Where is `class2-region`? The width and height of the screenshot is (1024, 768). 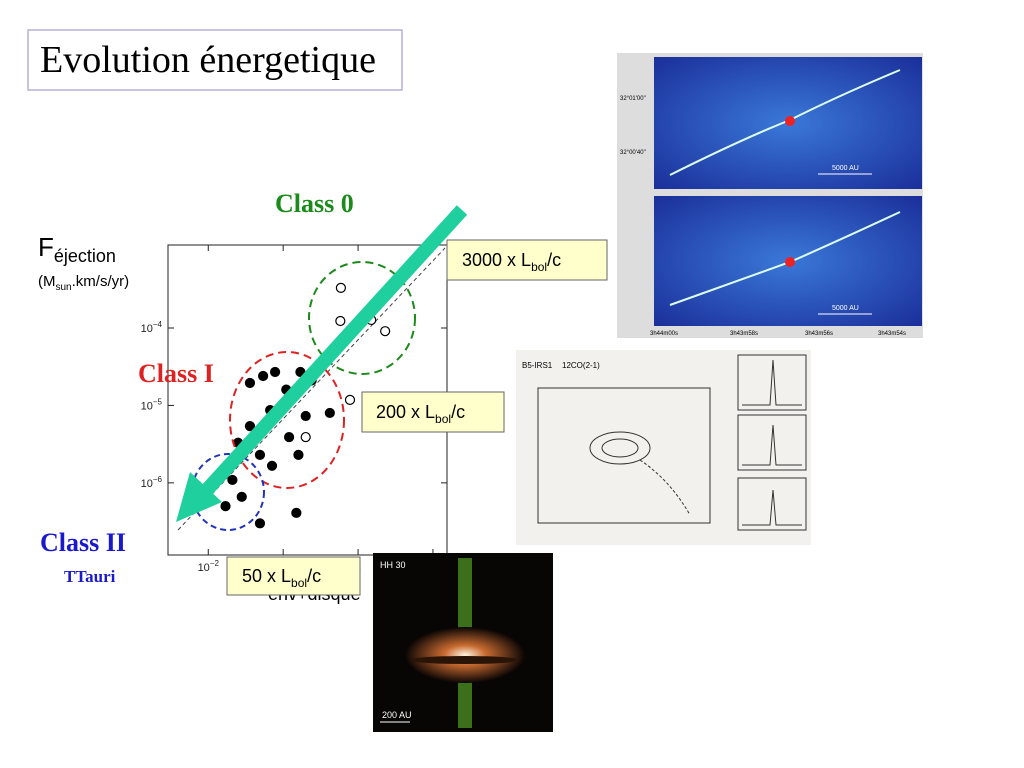
class2-region is located at coordinates (228, 492).